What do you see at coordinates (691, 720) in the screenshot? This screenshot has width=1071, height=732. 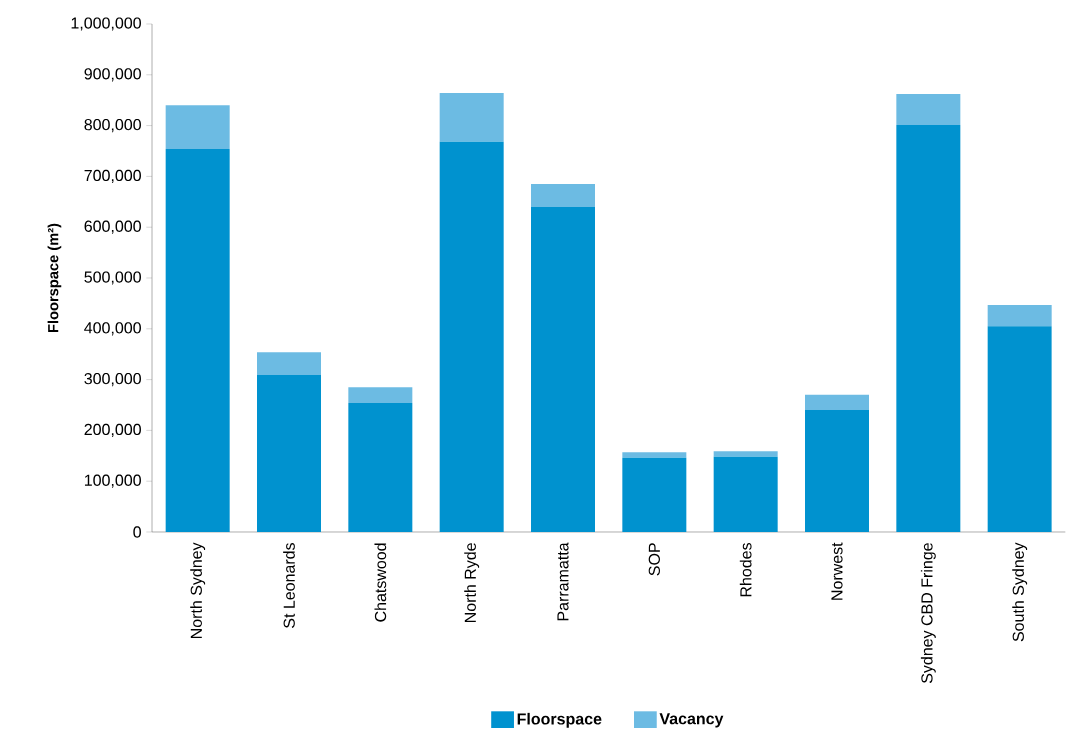 I see `legend-label: Vacancy` at bounding box center [691, 720].